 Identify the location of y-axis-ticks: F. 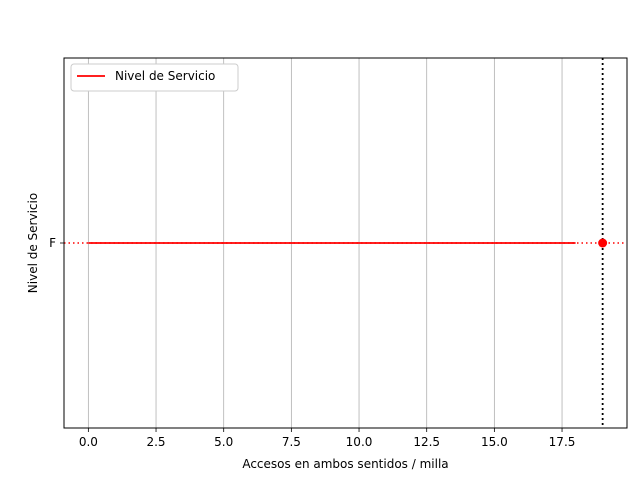
(56, 243).